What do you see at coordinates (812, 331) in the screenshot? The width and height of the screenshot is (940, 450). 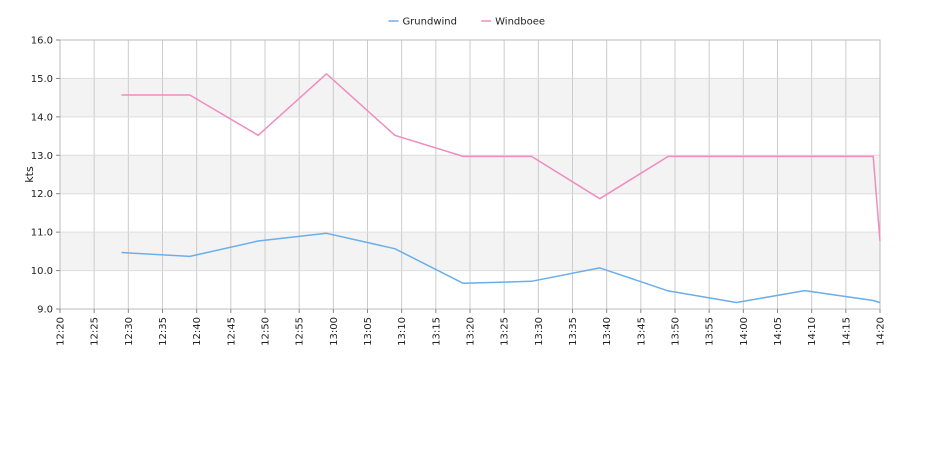 I see `x-tick-label: 14:10` at bounding box center [812, 331].